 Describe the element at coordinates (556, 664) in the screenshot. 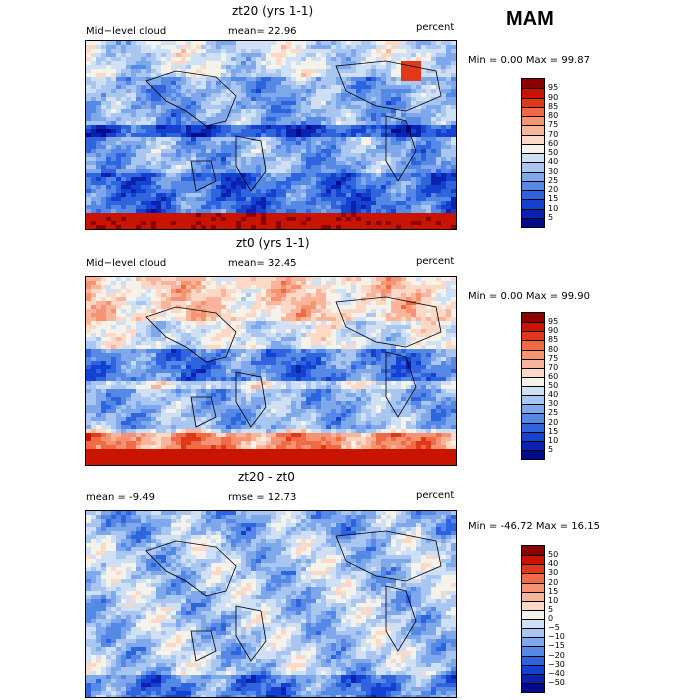

I see `colorbar-tick-label: −30` at that location.